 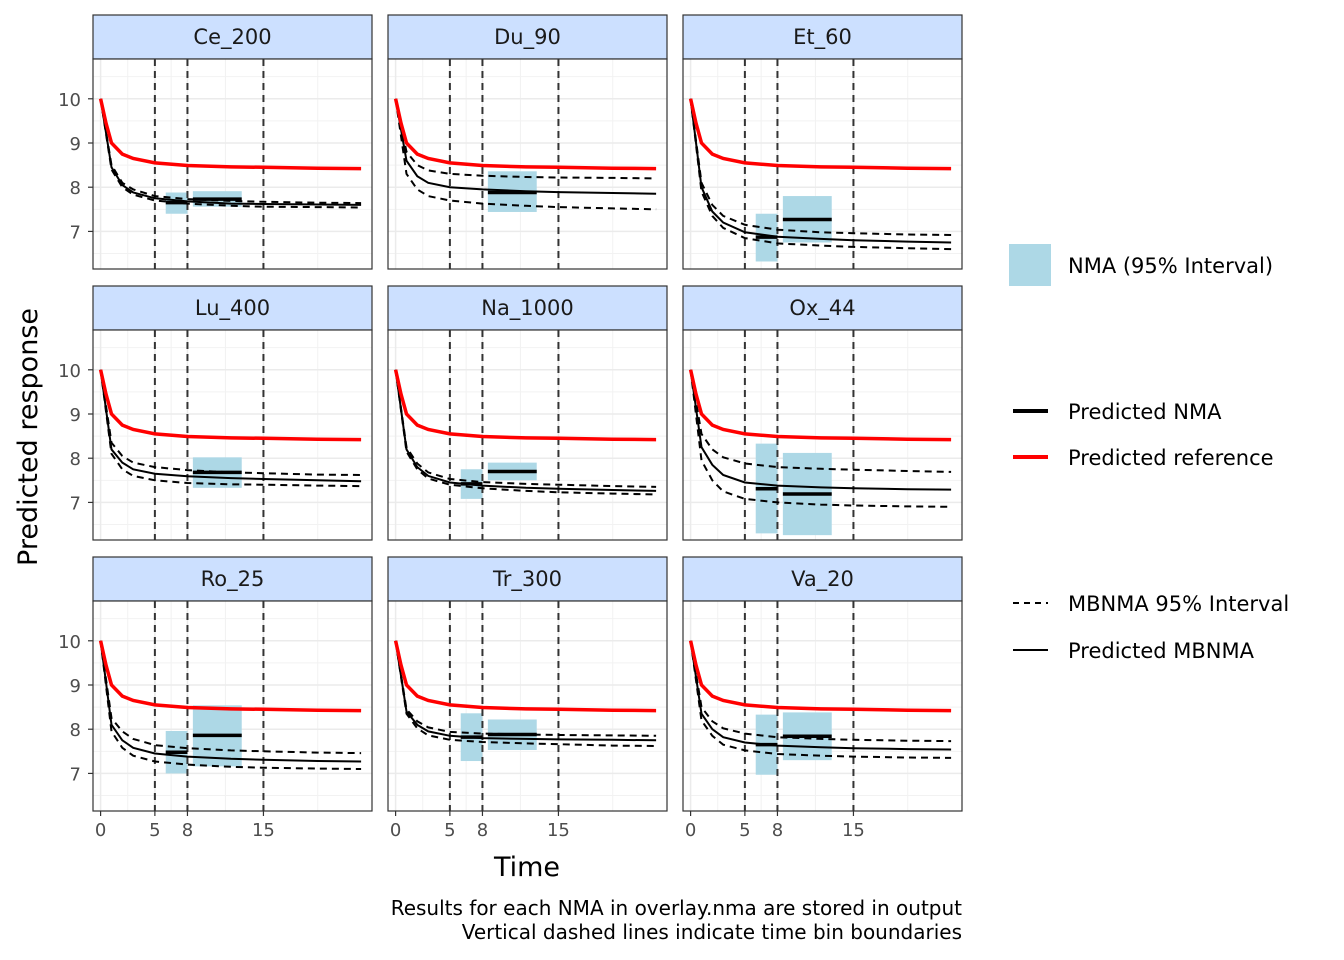 I want to click on facet-panel-et_60: Et_60, so click(x=822, y=142).